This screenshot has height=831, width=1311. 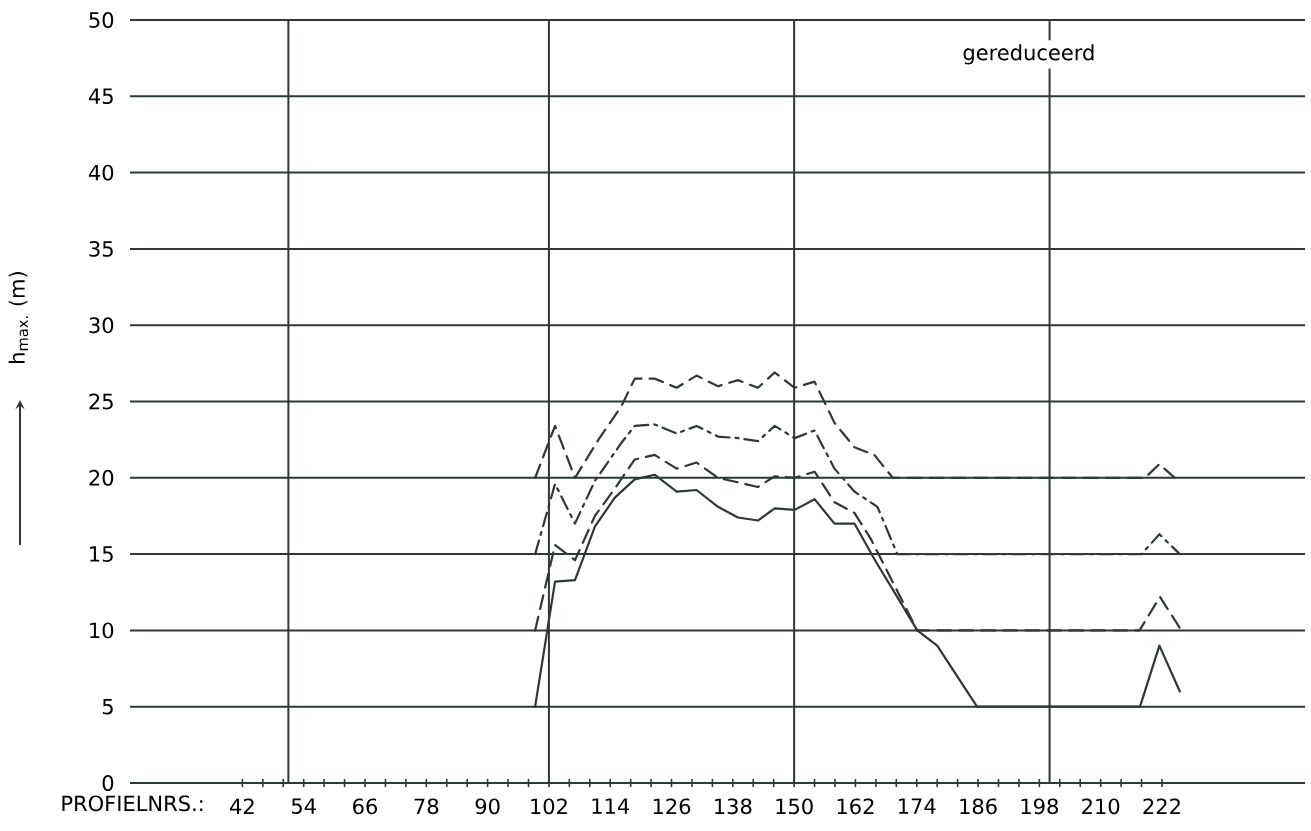 I want to click on y-tick-label: 40, so click(x=101, y=172).